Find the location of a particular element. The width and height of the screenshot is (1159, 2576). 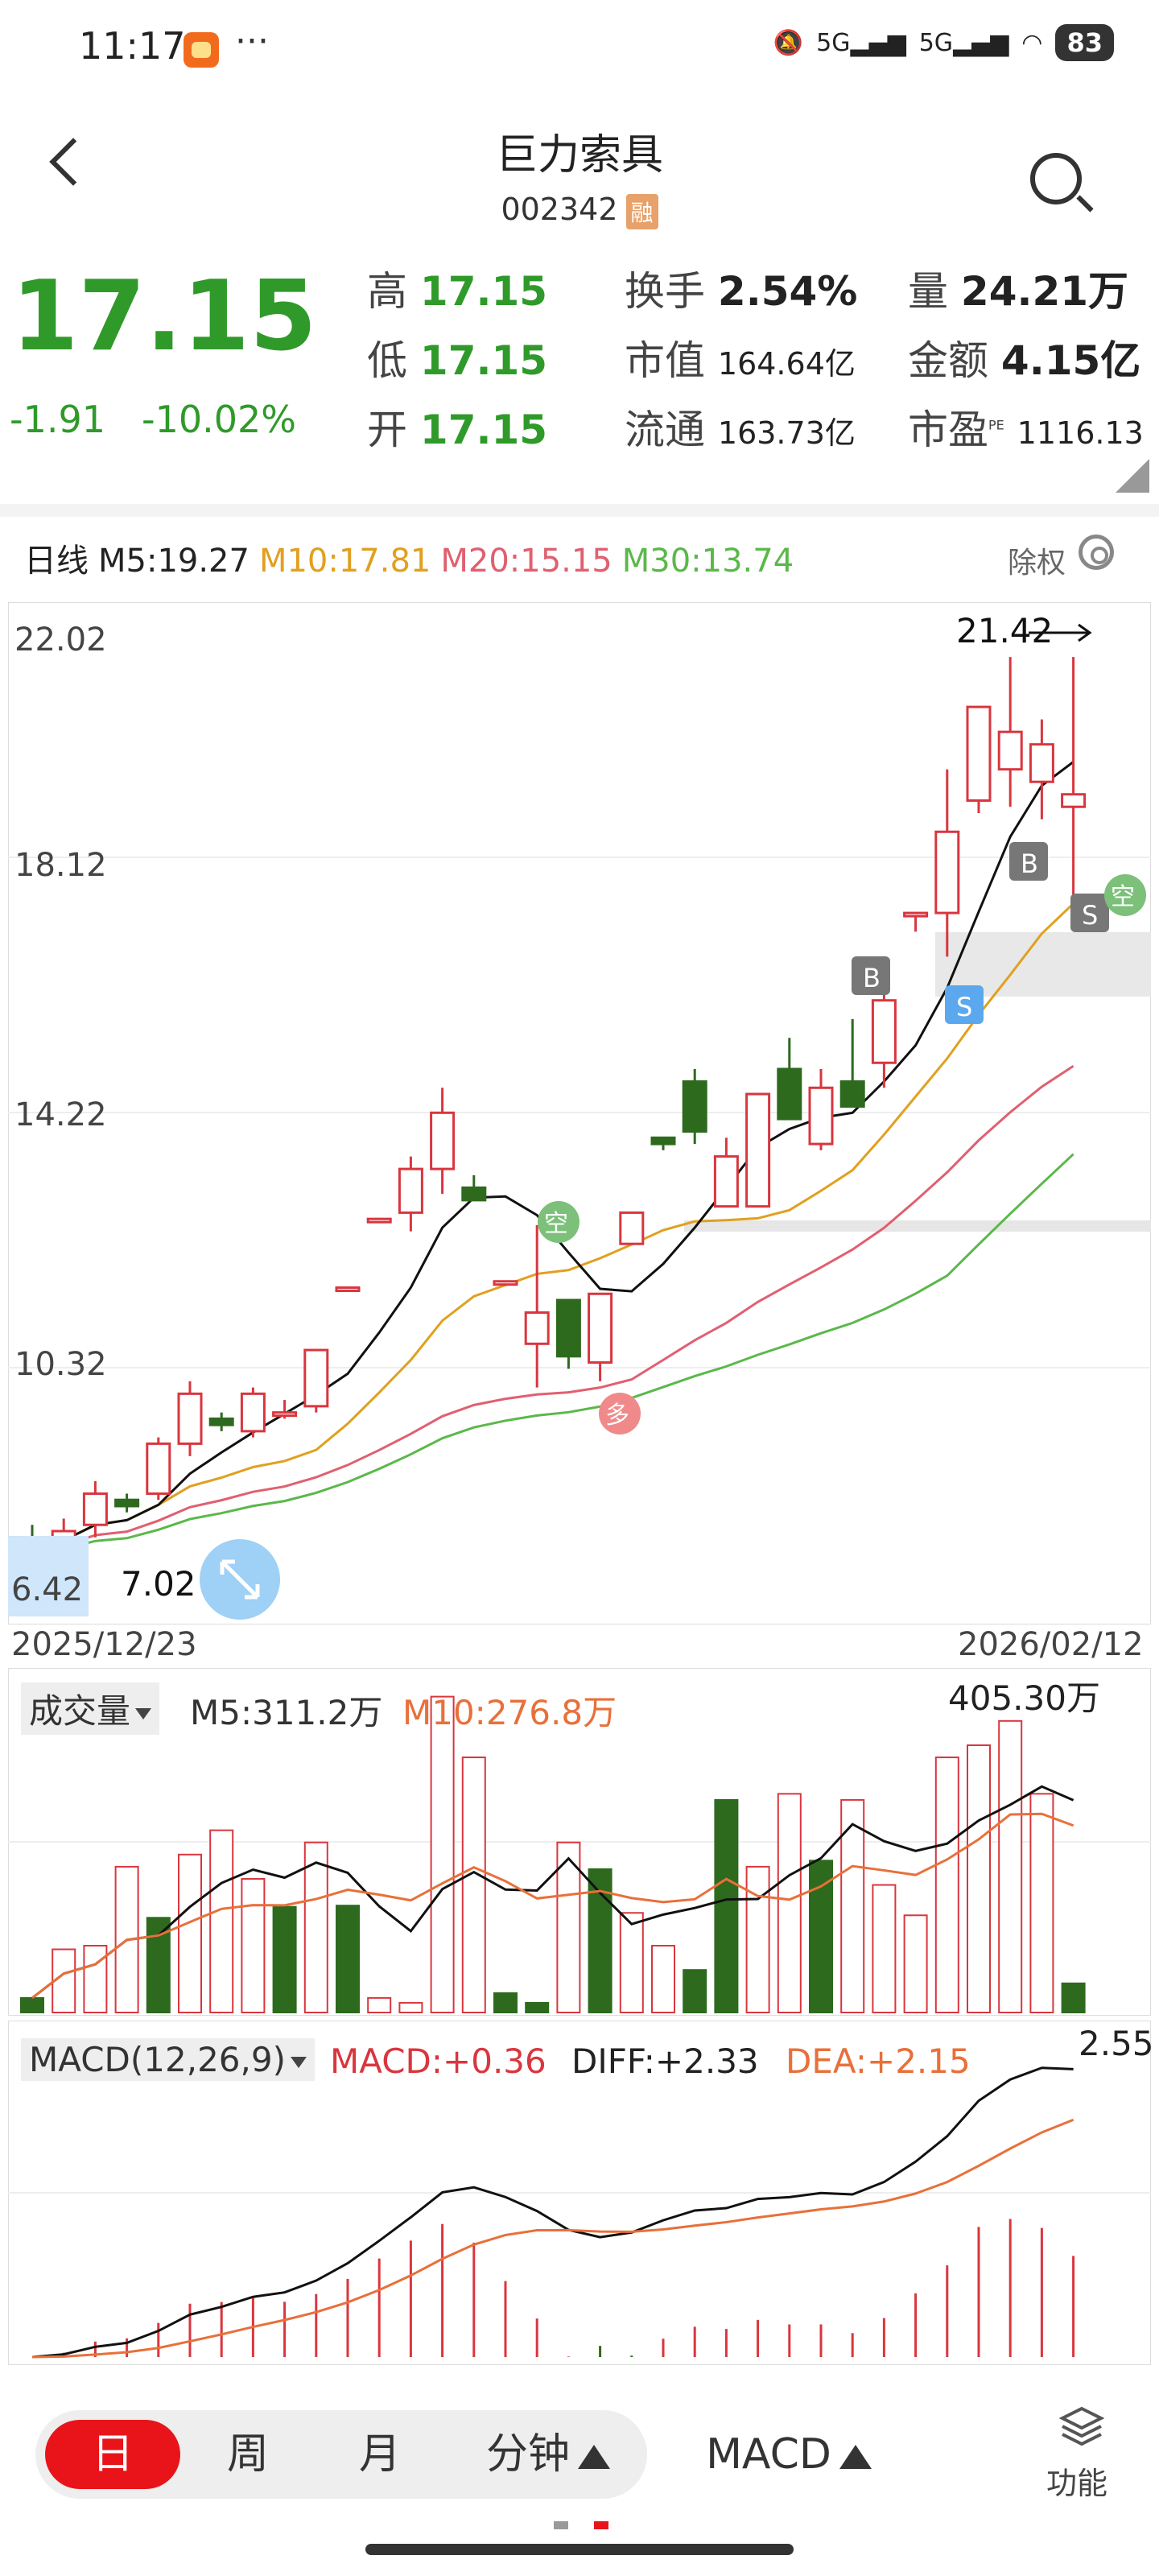

volume-selector: 成交量 is located at coordinates (90, 1708).